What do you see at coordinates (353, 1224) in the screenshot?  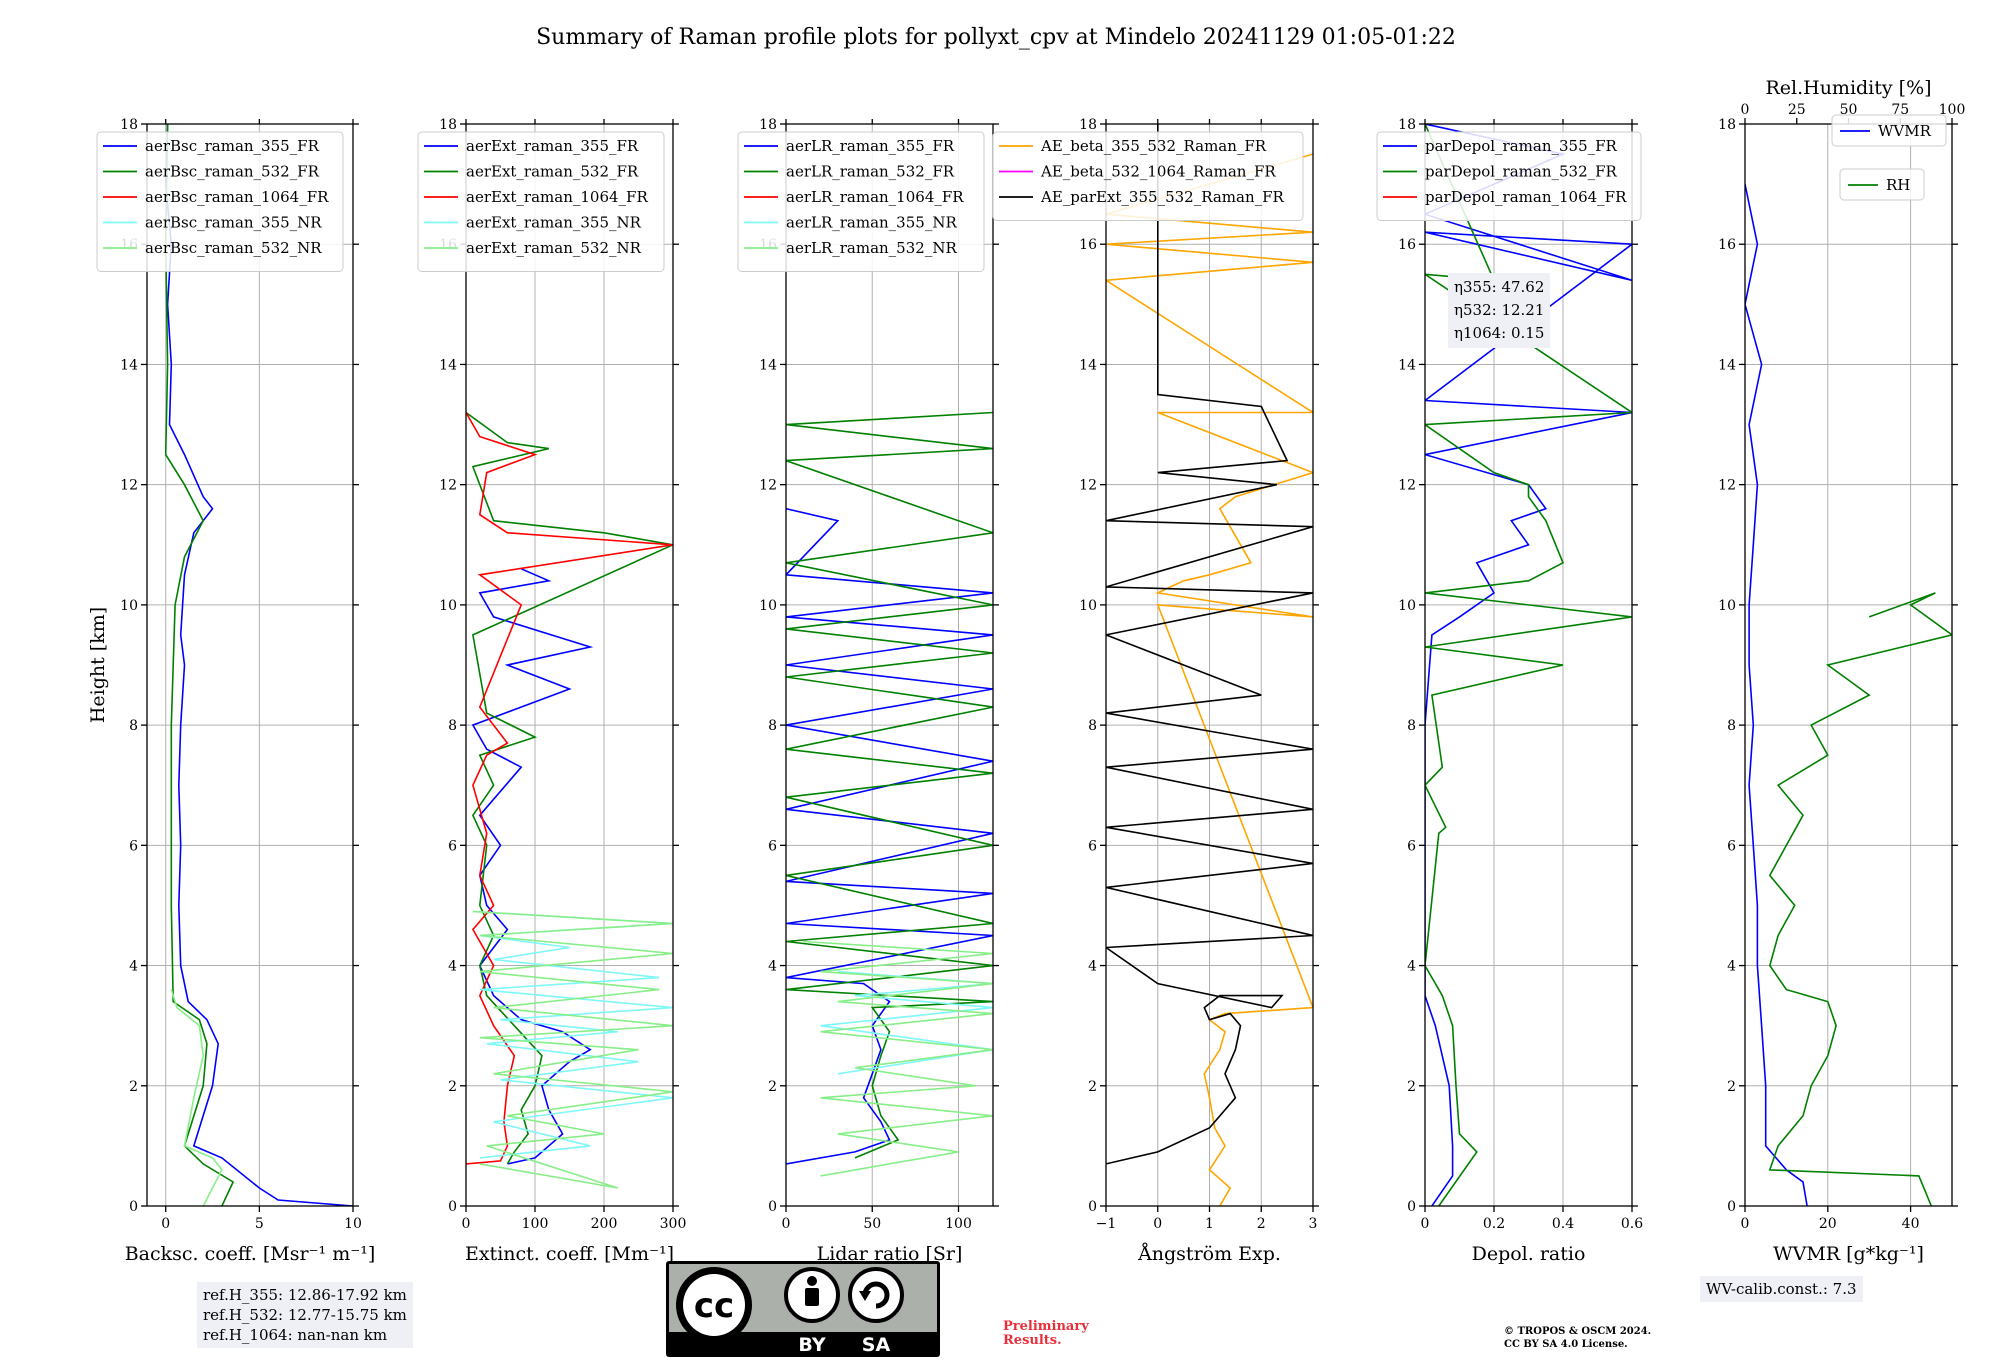 I see `x-tick-label: 10` at bounding box center [353, 1224].